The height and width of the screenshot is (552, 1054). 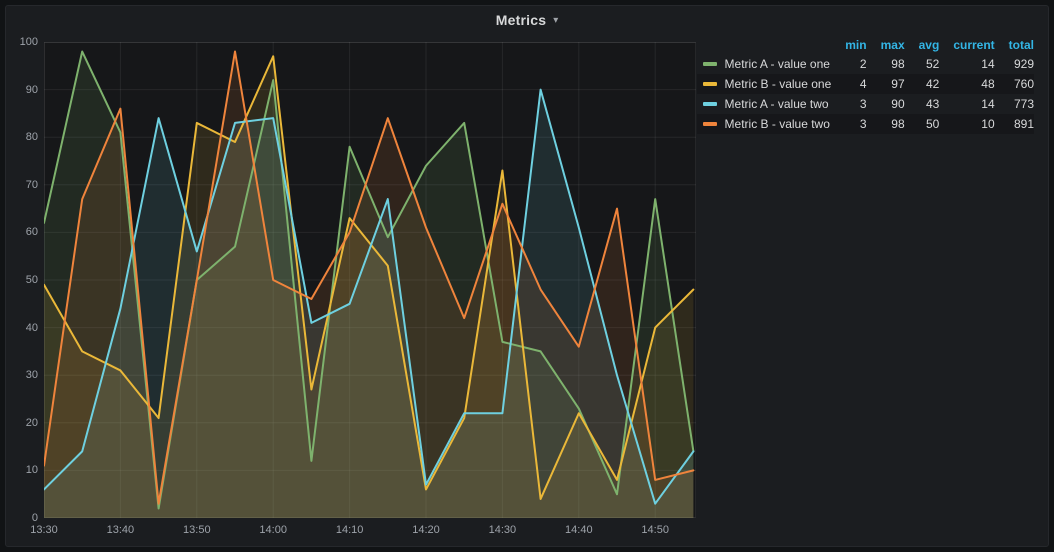 What do you see at coordinates (31, 232) in the screenshot?
I see `y-axis-tick-label: 60` at bounding box center [31, 232].